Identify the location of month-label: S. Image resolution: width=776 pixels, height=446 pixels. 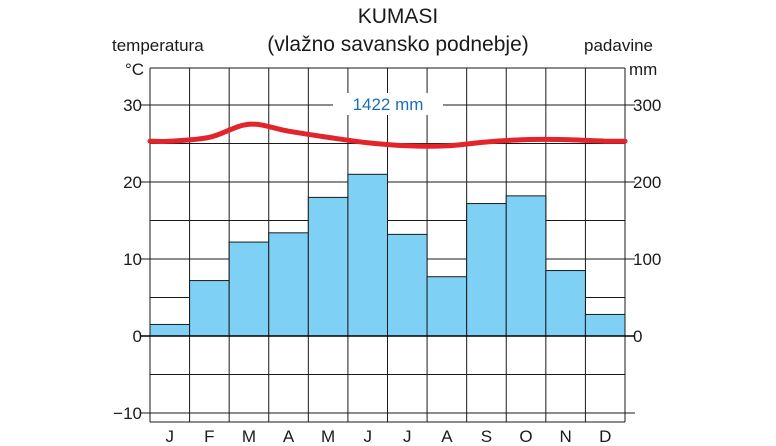
(486, 436).